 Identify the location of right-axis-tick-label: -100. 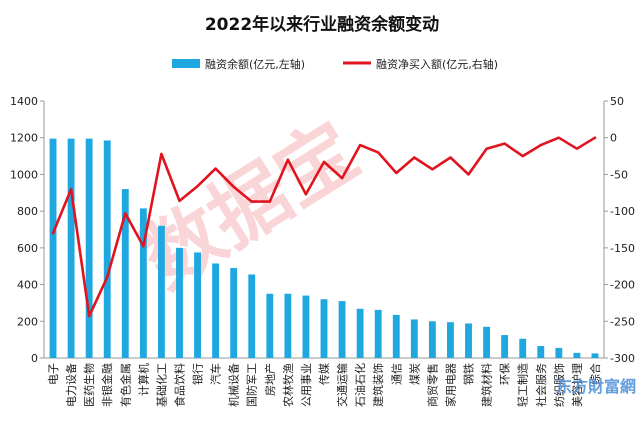
(622, 211).